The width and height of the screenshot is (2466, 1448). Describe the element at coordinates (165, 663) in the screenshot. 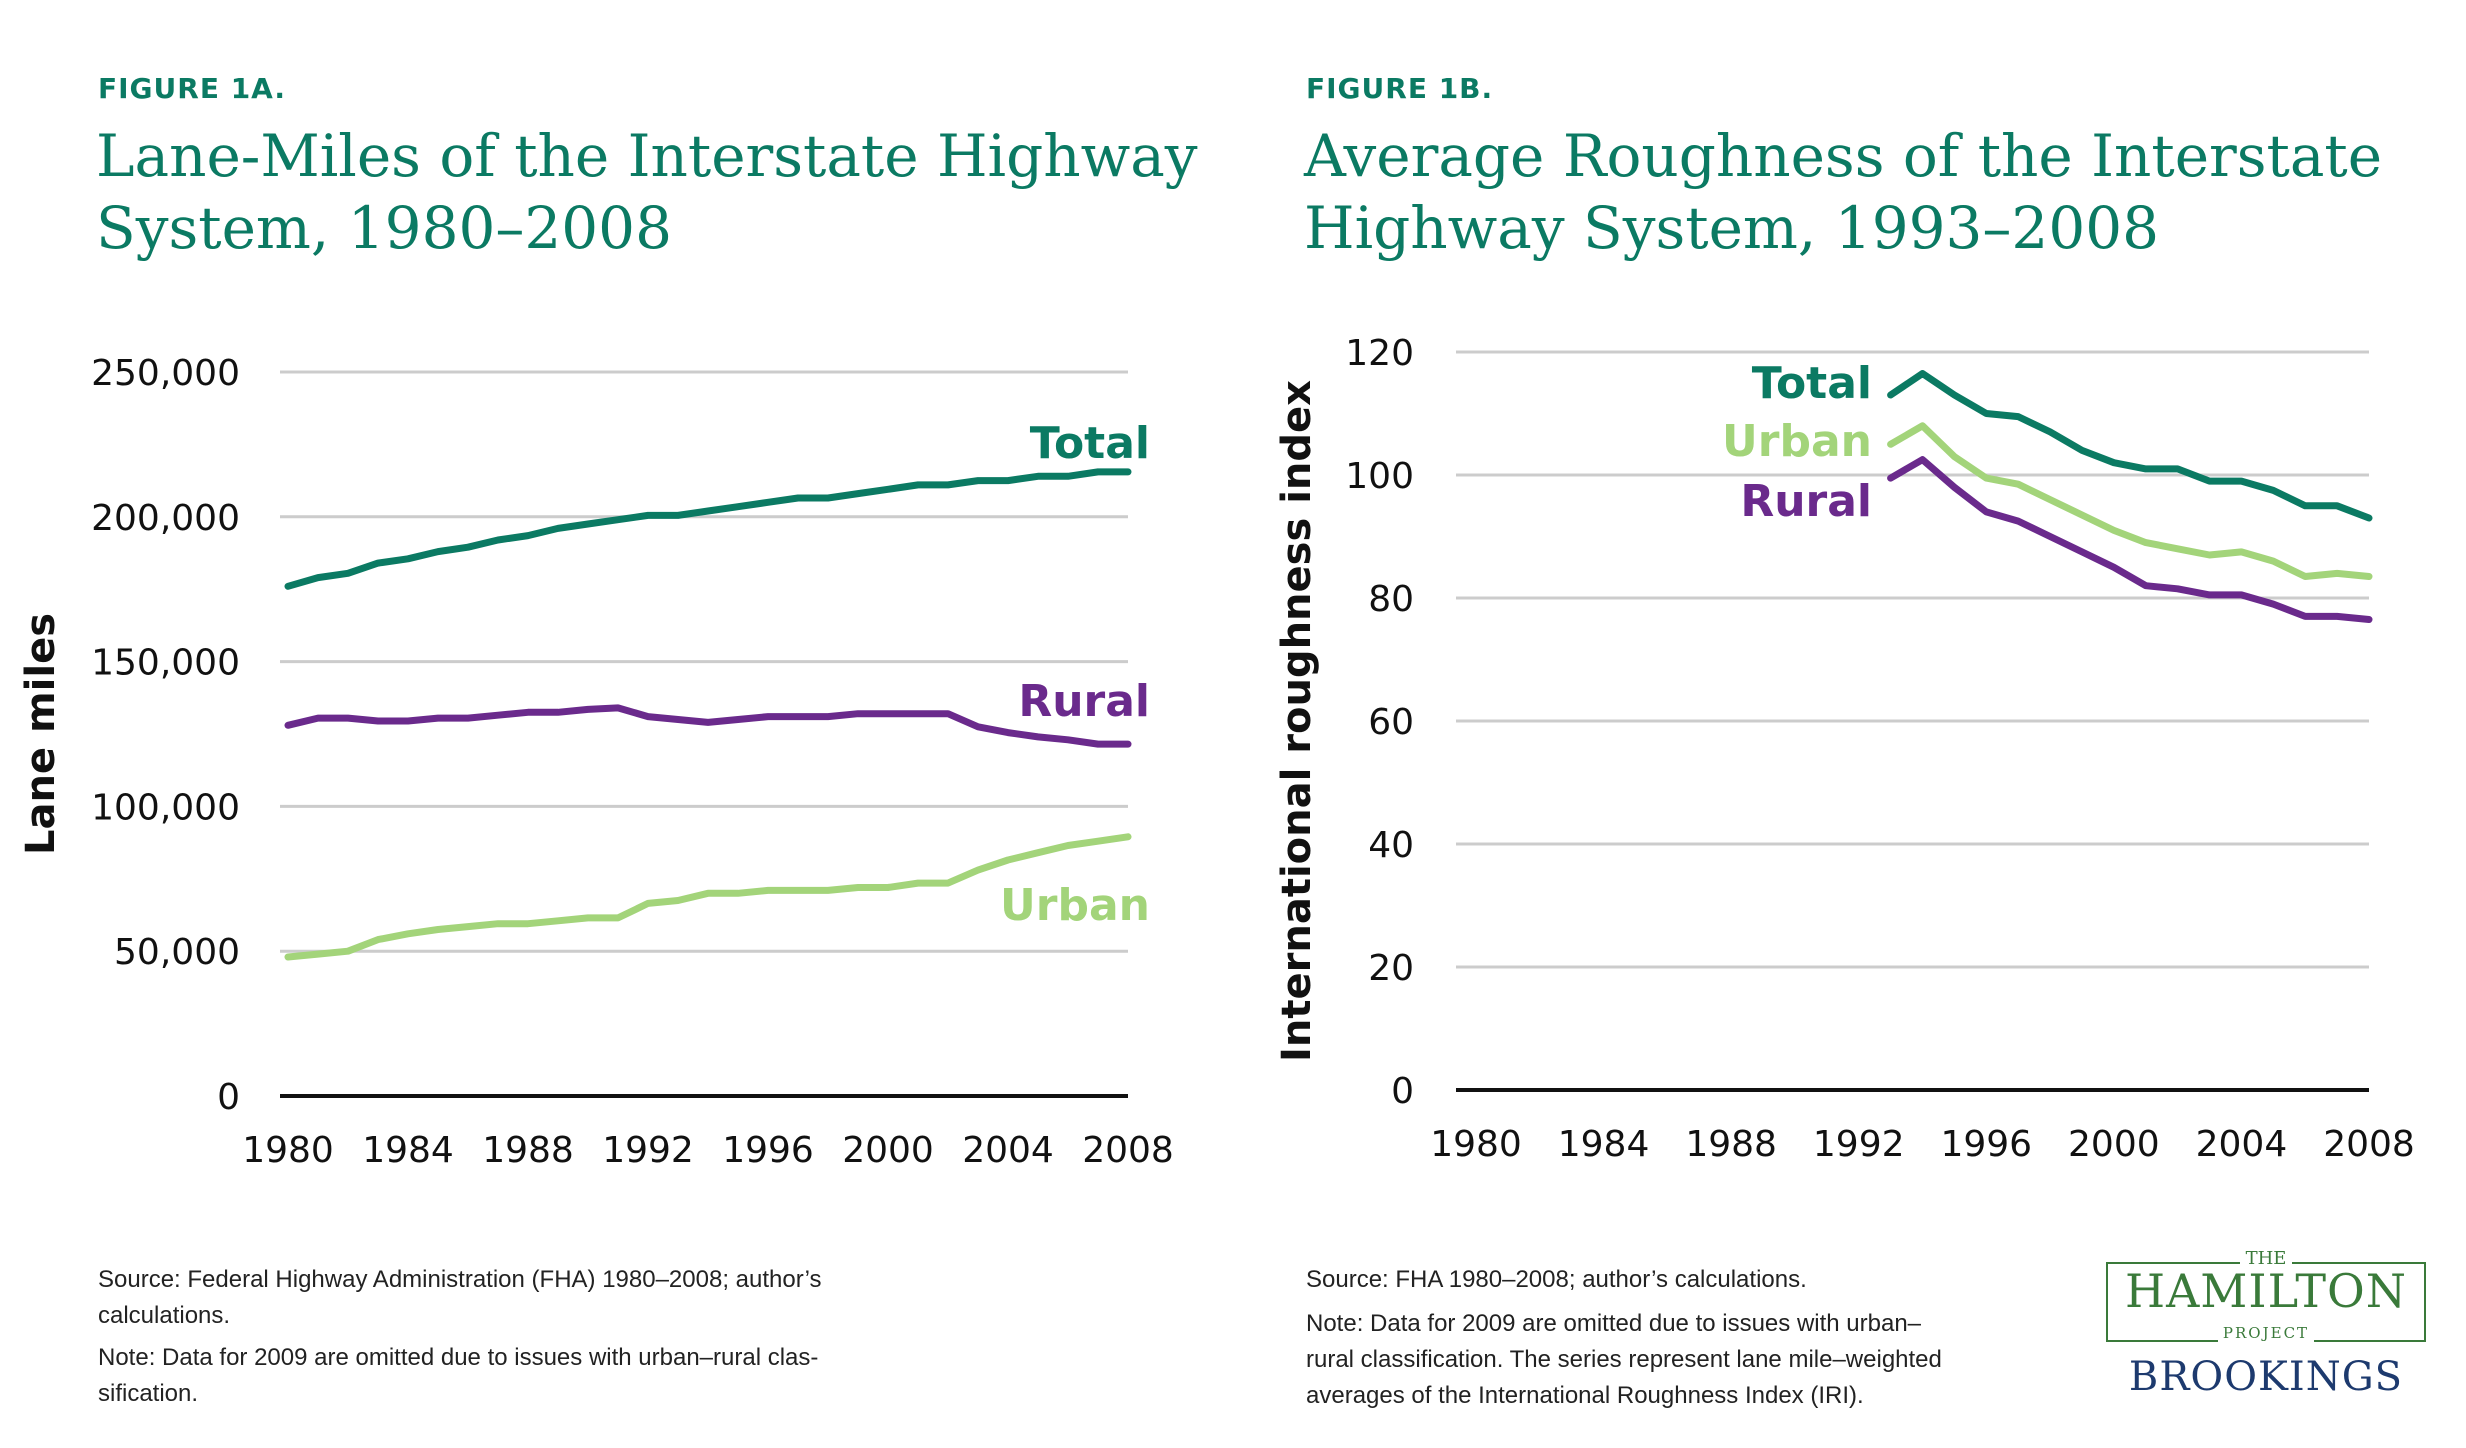

I see `chart-a-ytick-150000: 150,000` at that location.